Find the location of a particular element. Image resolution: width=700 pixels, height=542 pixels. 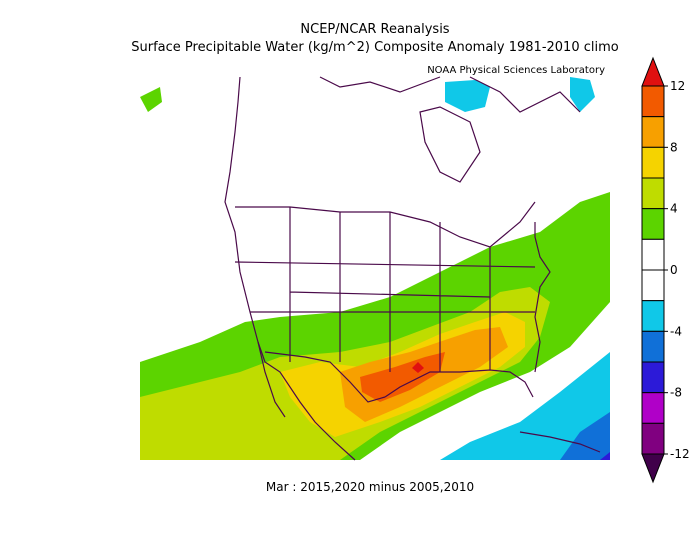

title-line-1: NCEP/NCAR Reanalysis is located at coordinates (375, 29).